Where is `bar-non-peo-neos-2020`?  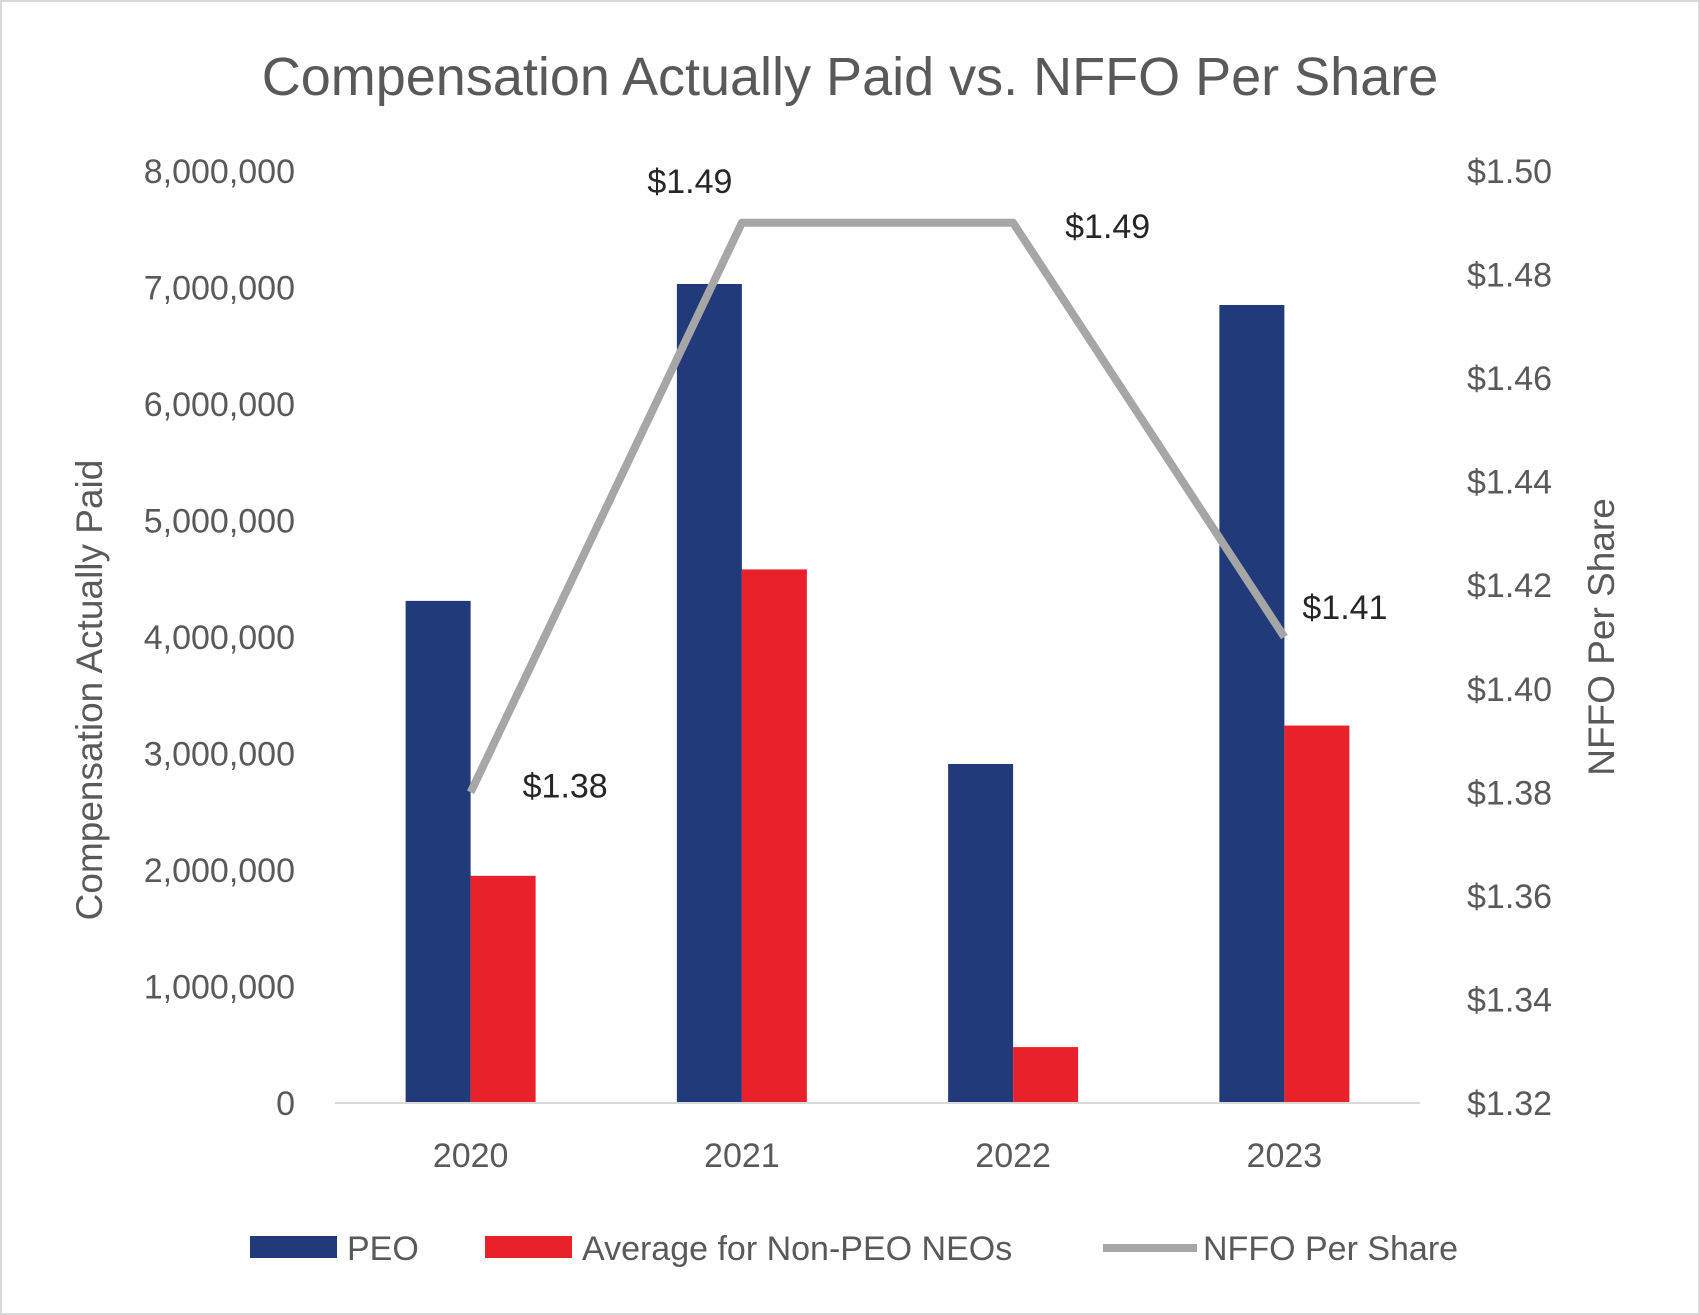
bar-non-peo-neos-2020 is located at coordinates (503, 989).